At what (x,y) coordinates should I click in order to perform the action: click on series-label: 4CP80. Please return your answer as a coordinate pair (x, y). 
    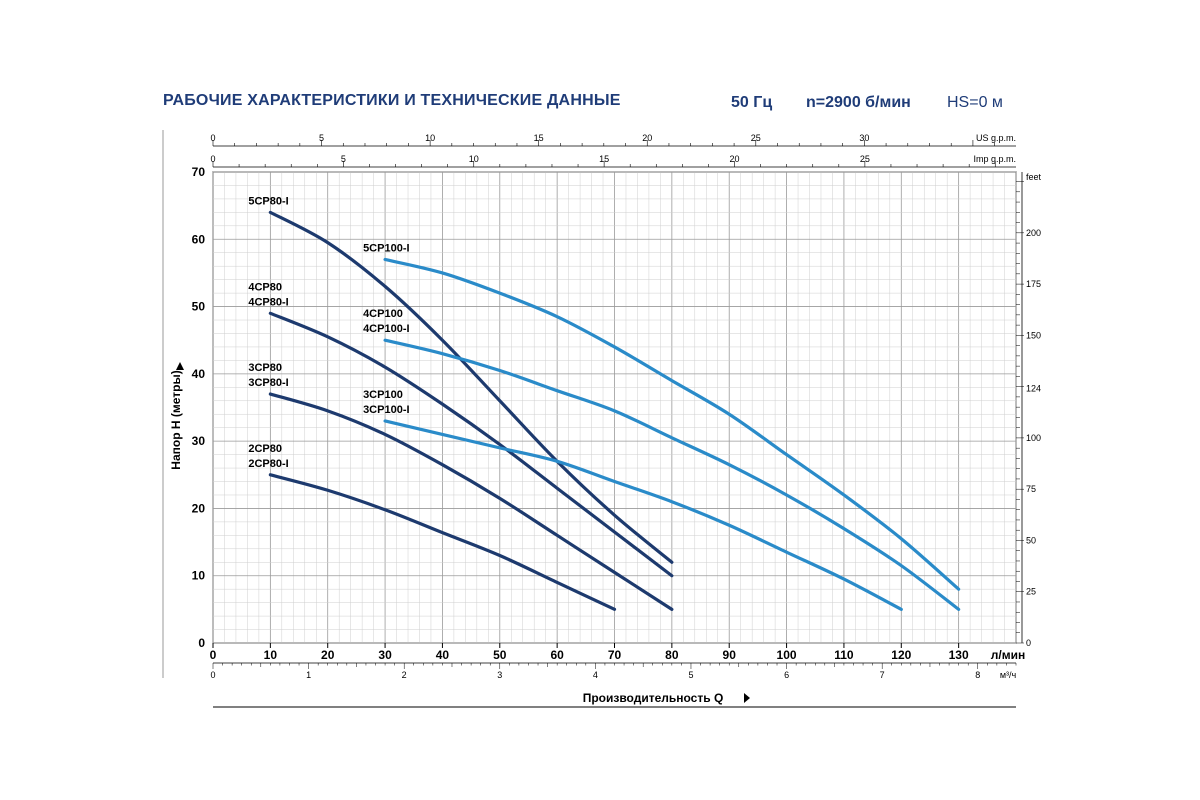
    Looking at the image, I should click on (265, 287).